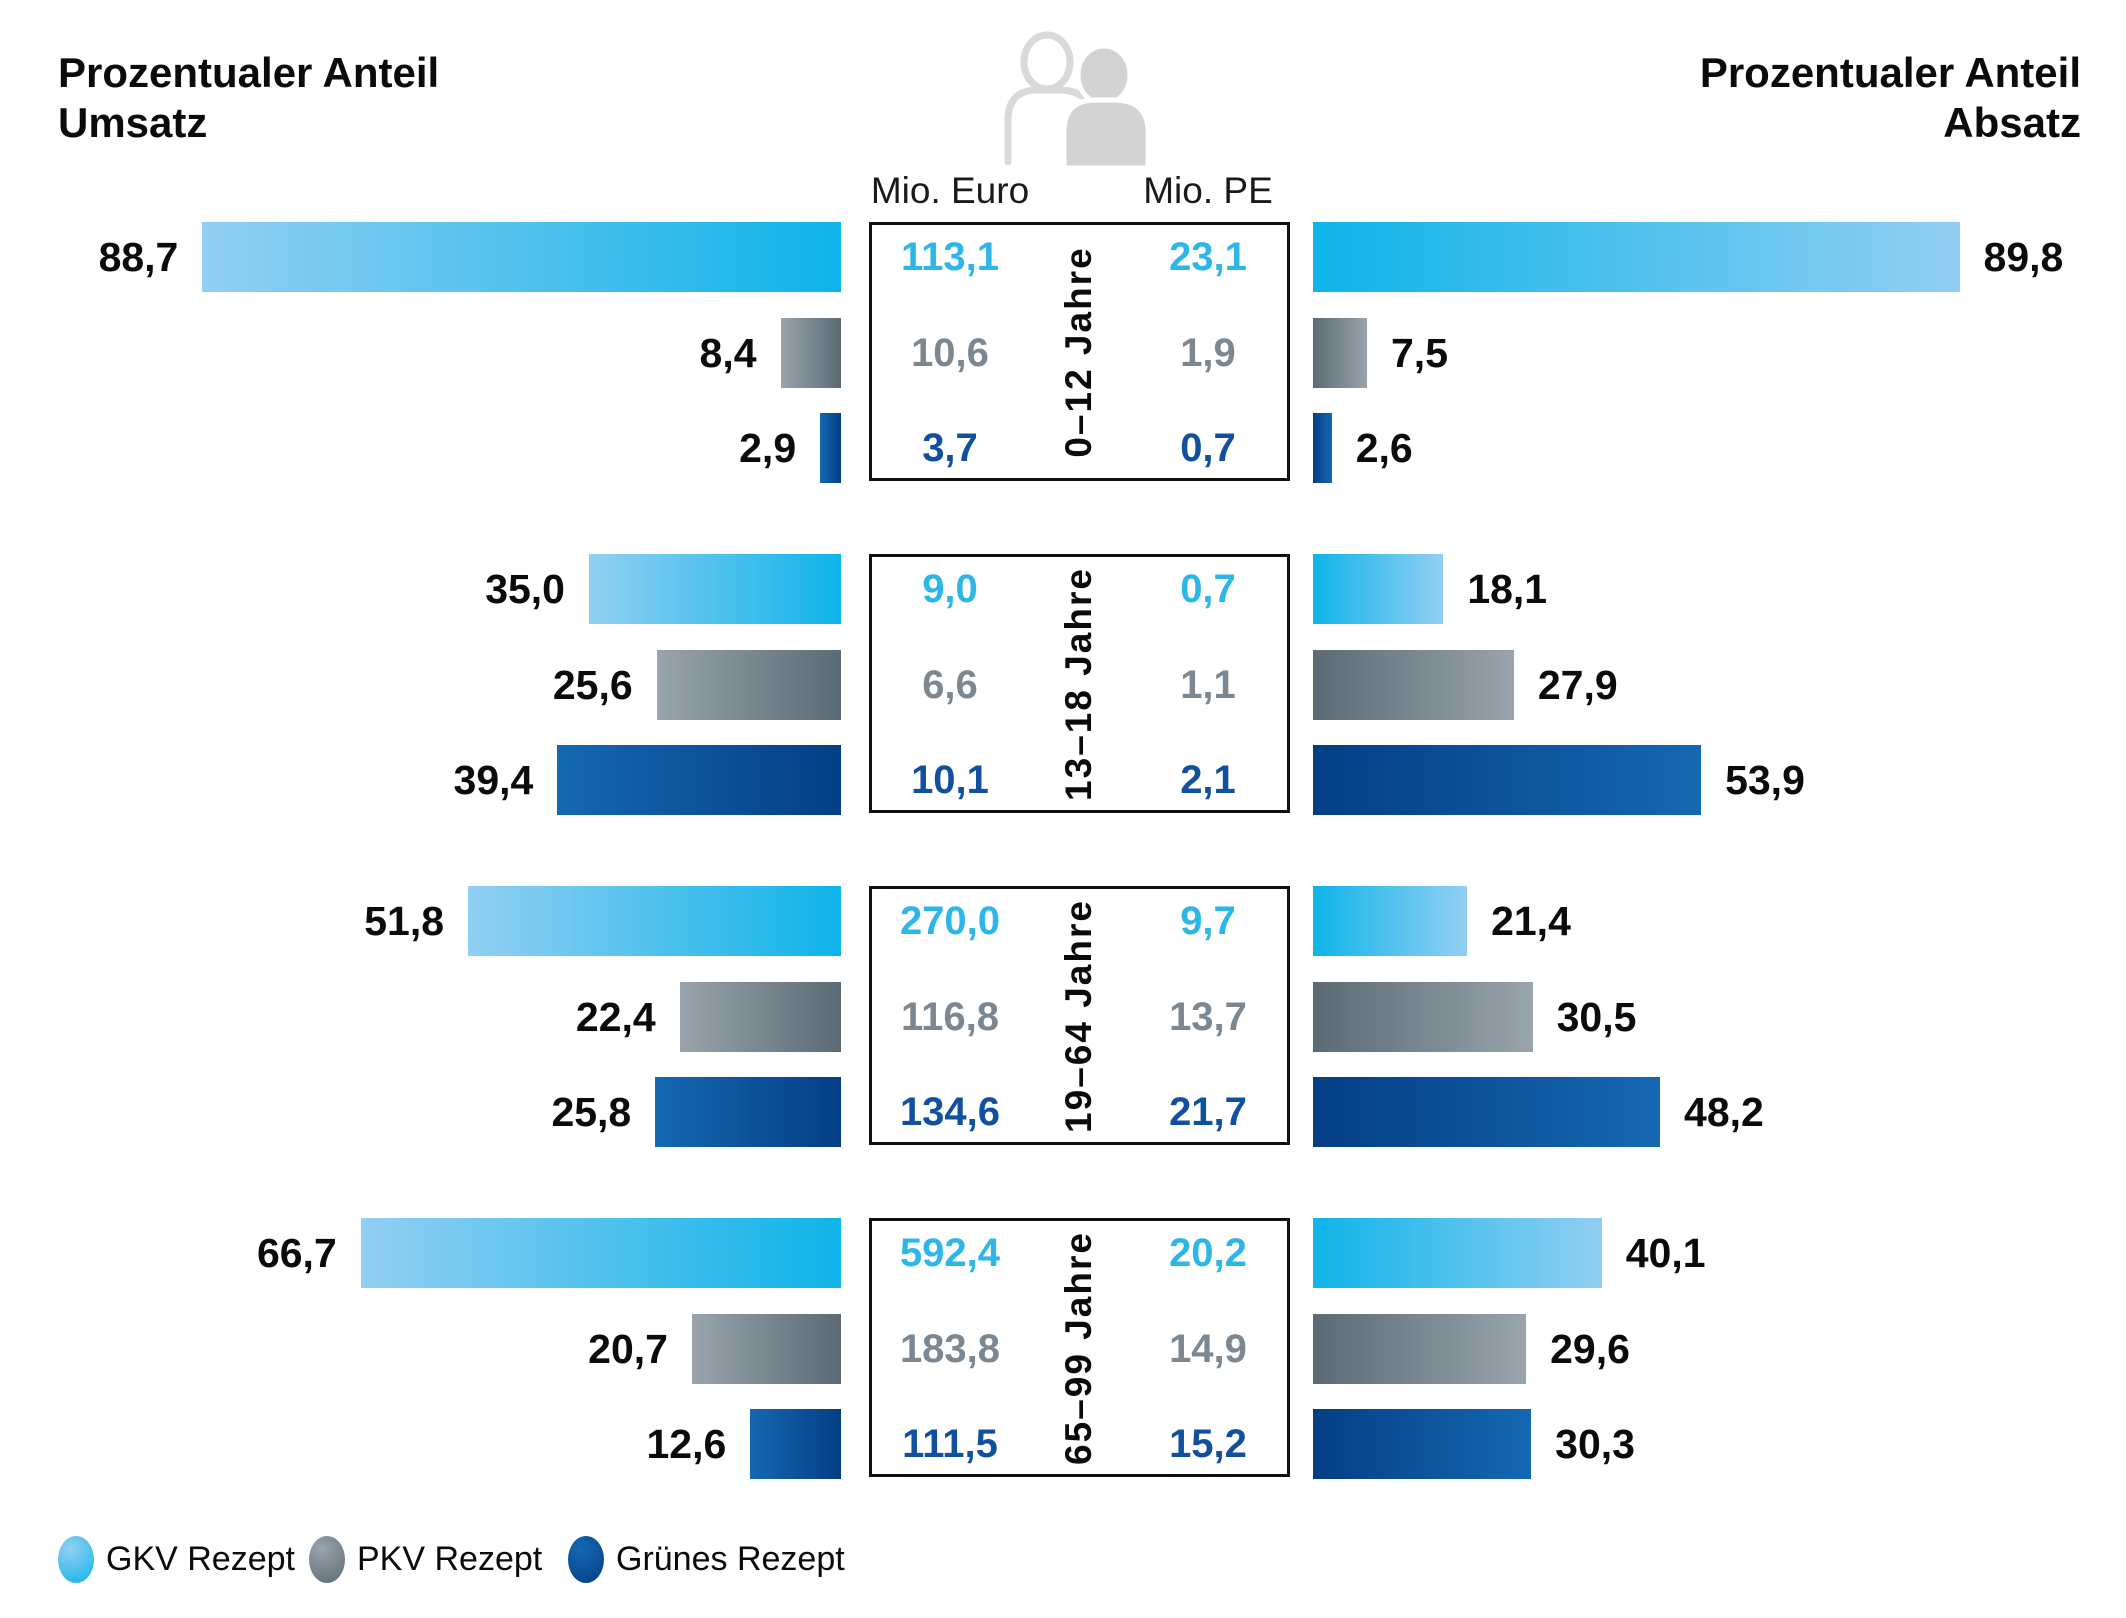 This screenshot has height=1618, width=2126. Describe the element at coordinates (950, 353) in the screenshot. I see `mio-euro-value: 10,6` at that location.